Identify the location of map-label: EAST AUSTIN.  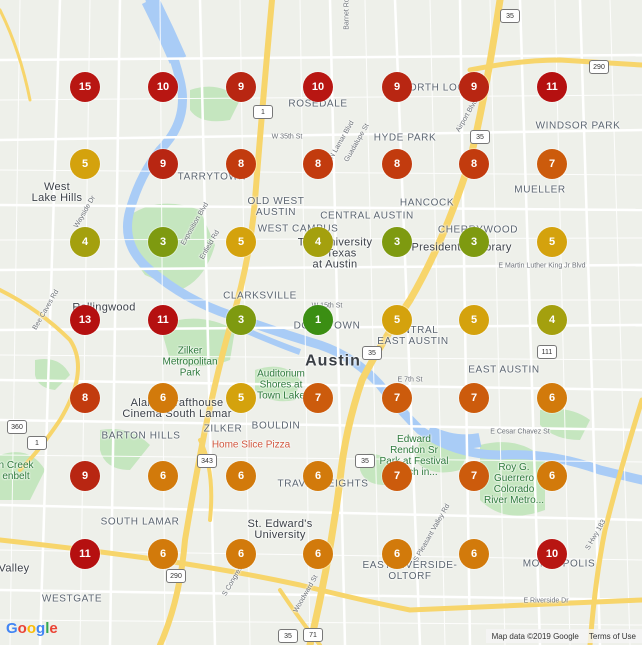
(504, 370).